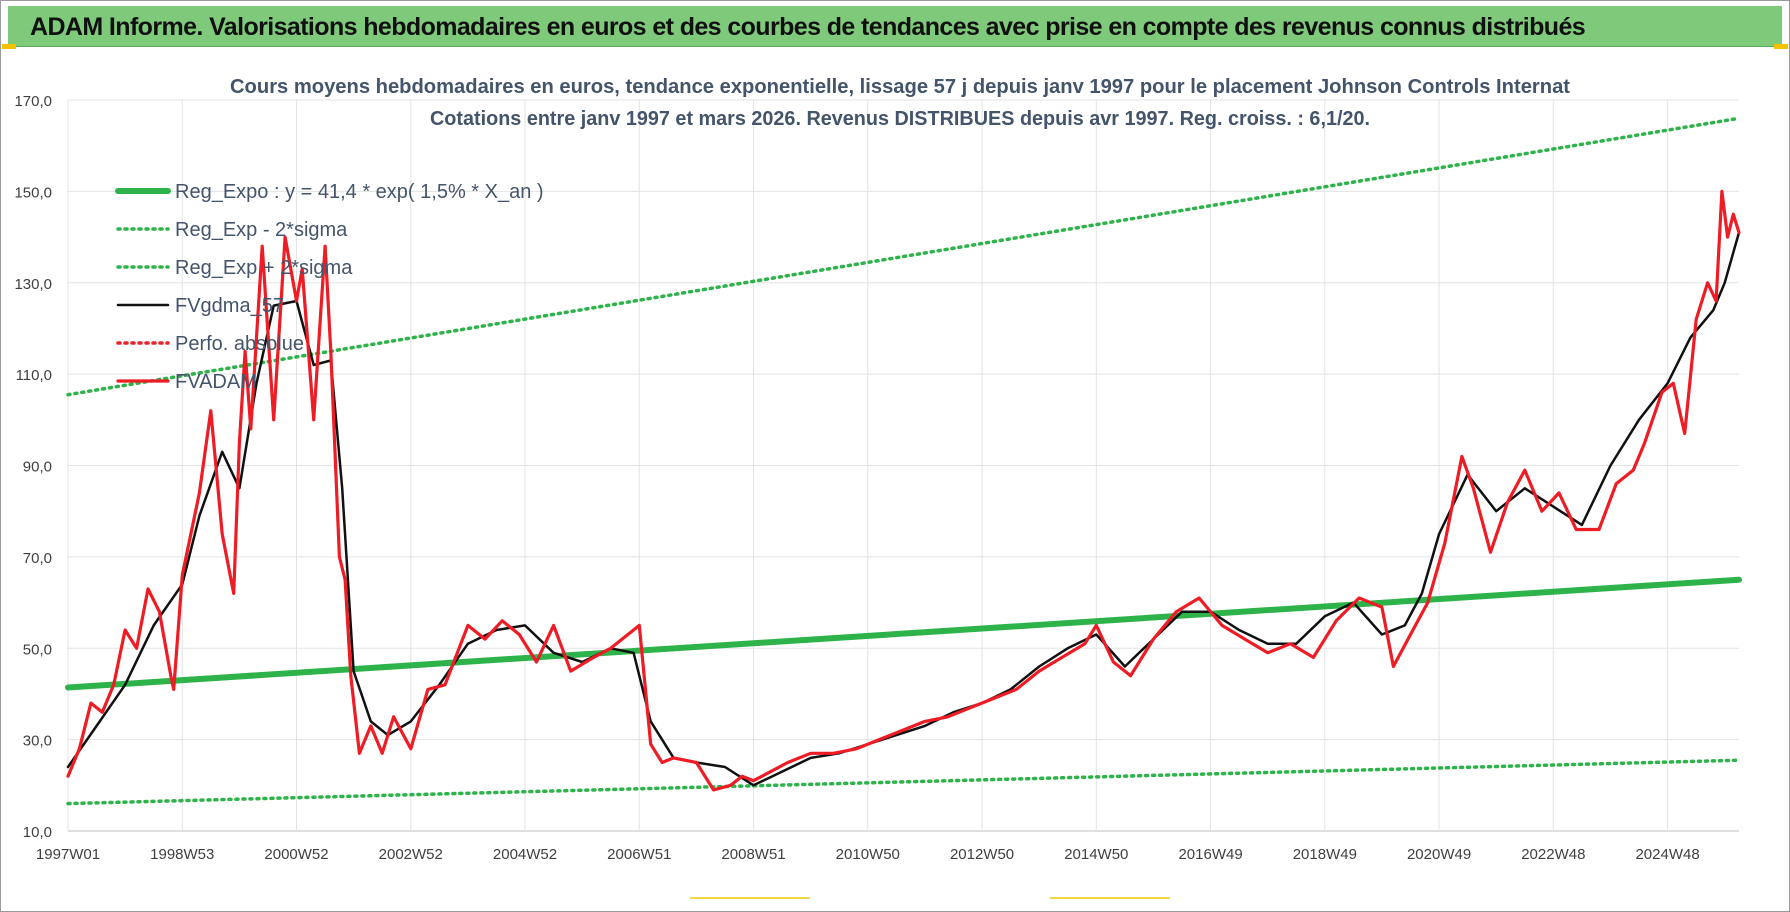 The width and height of the screenshot is (1790, 912). Describe the element at coordinates (33, 101) in the screenshot. I see `y-tick-label: 170,0` at that location.